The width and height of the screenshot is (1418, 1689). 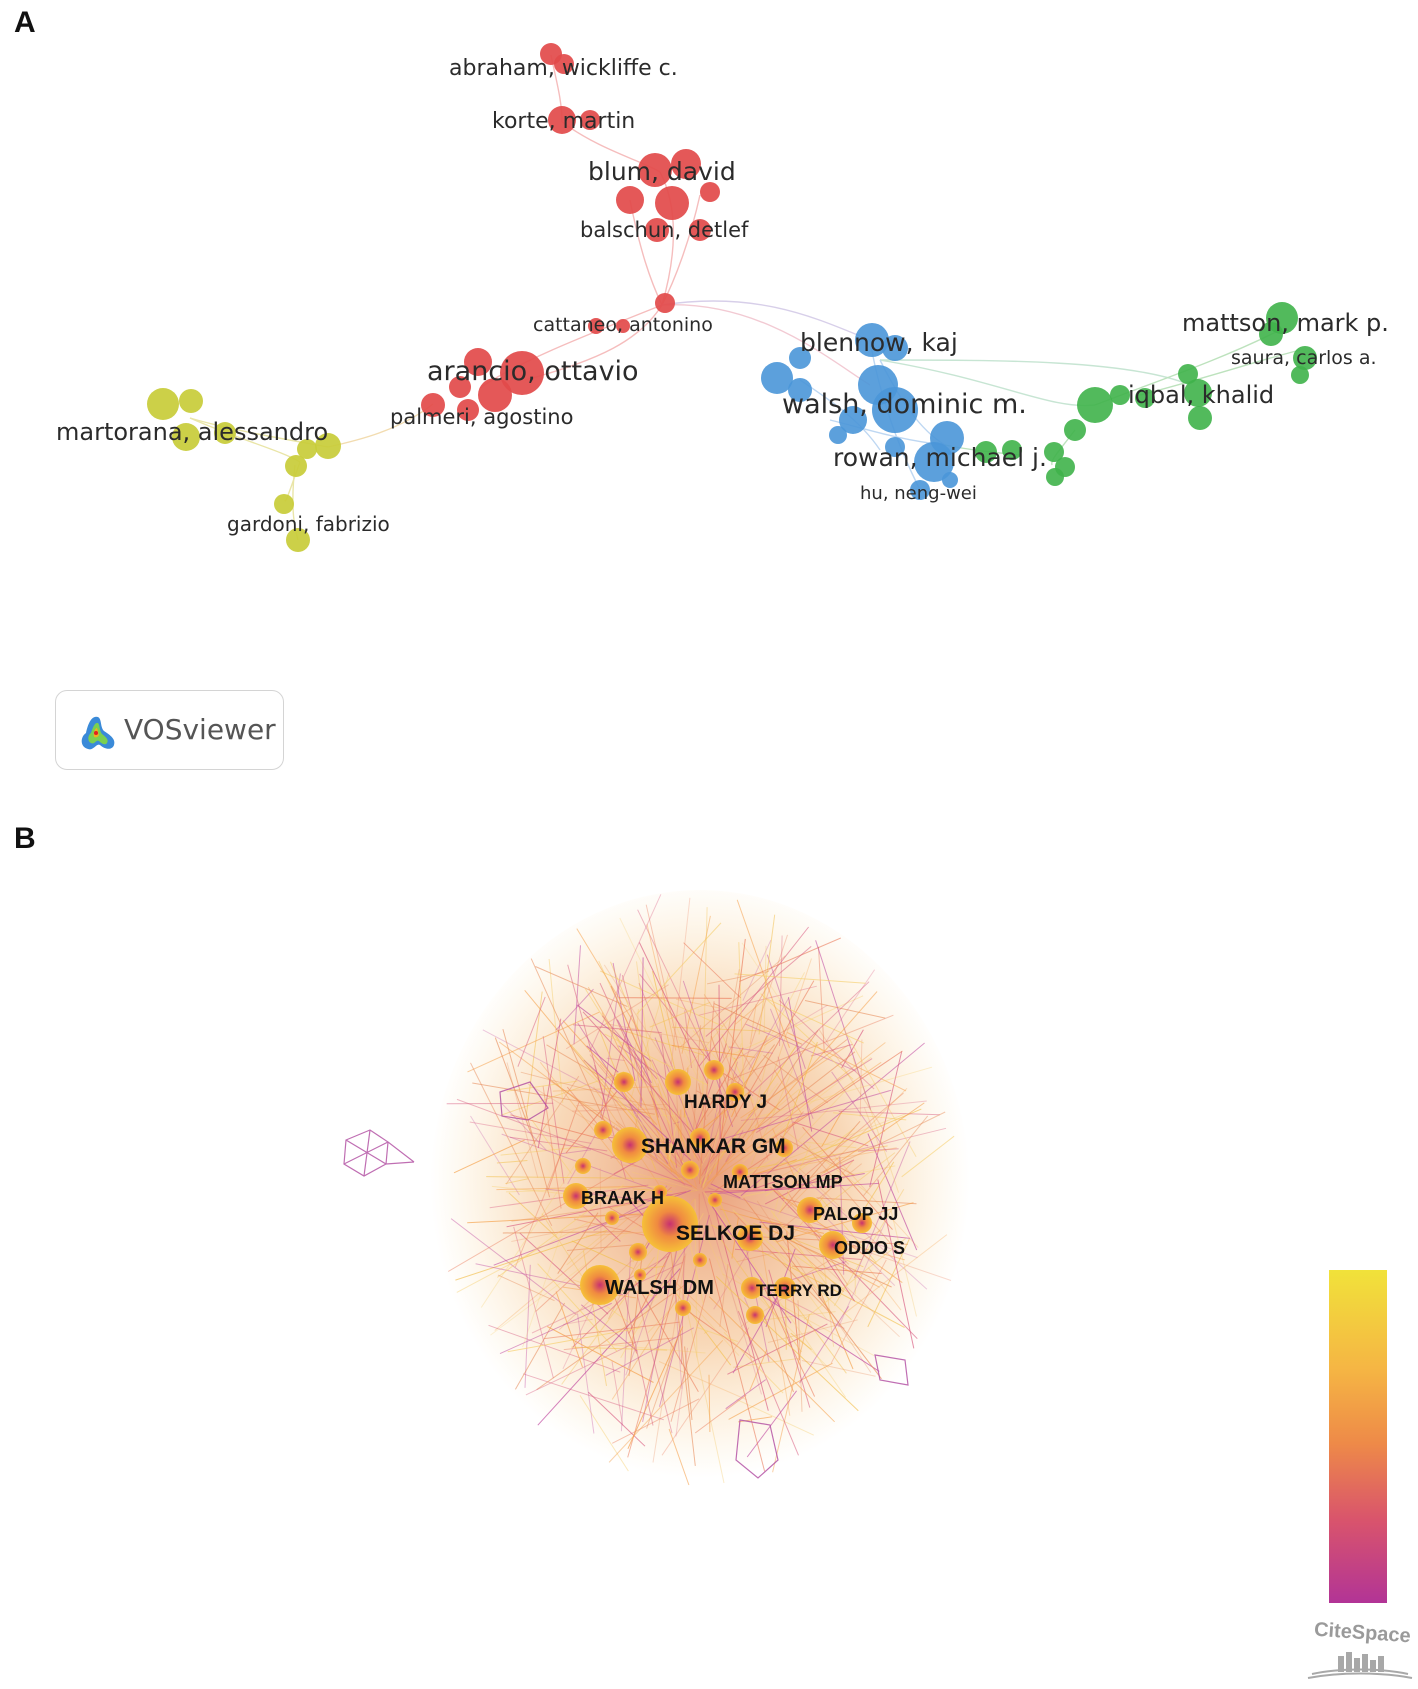 What do you see at coordinates (1304, 358) in the screenshot?
I see `label-saura: saura, carlos a.` at bounding box center [1304, 358].